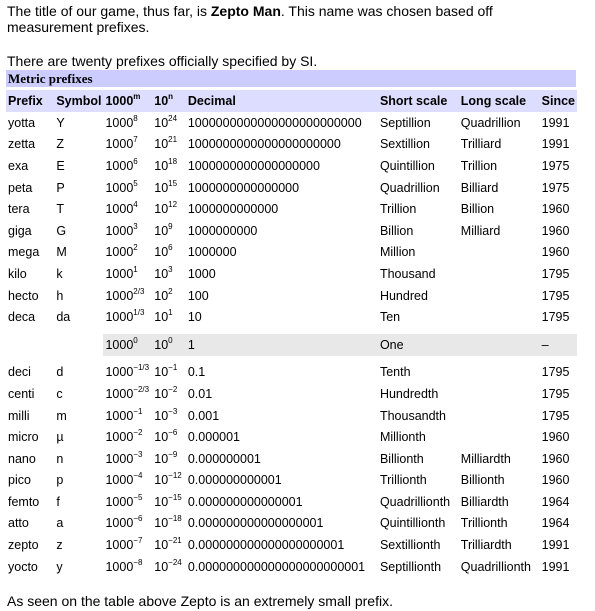 This screenshot has height=611, width=595. What do you see at coordinates (222, 230) in the screenshot?
I see `cell-decimal: 1000000000` at bounding box center [222, 230].